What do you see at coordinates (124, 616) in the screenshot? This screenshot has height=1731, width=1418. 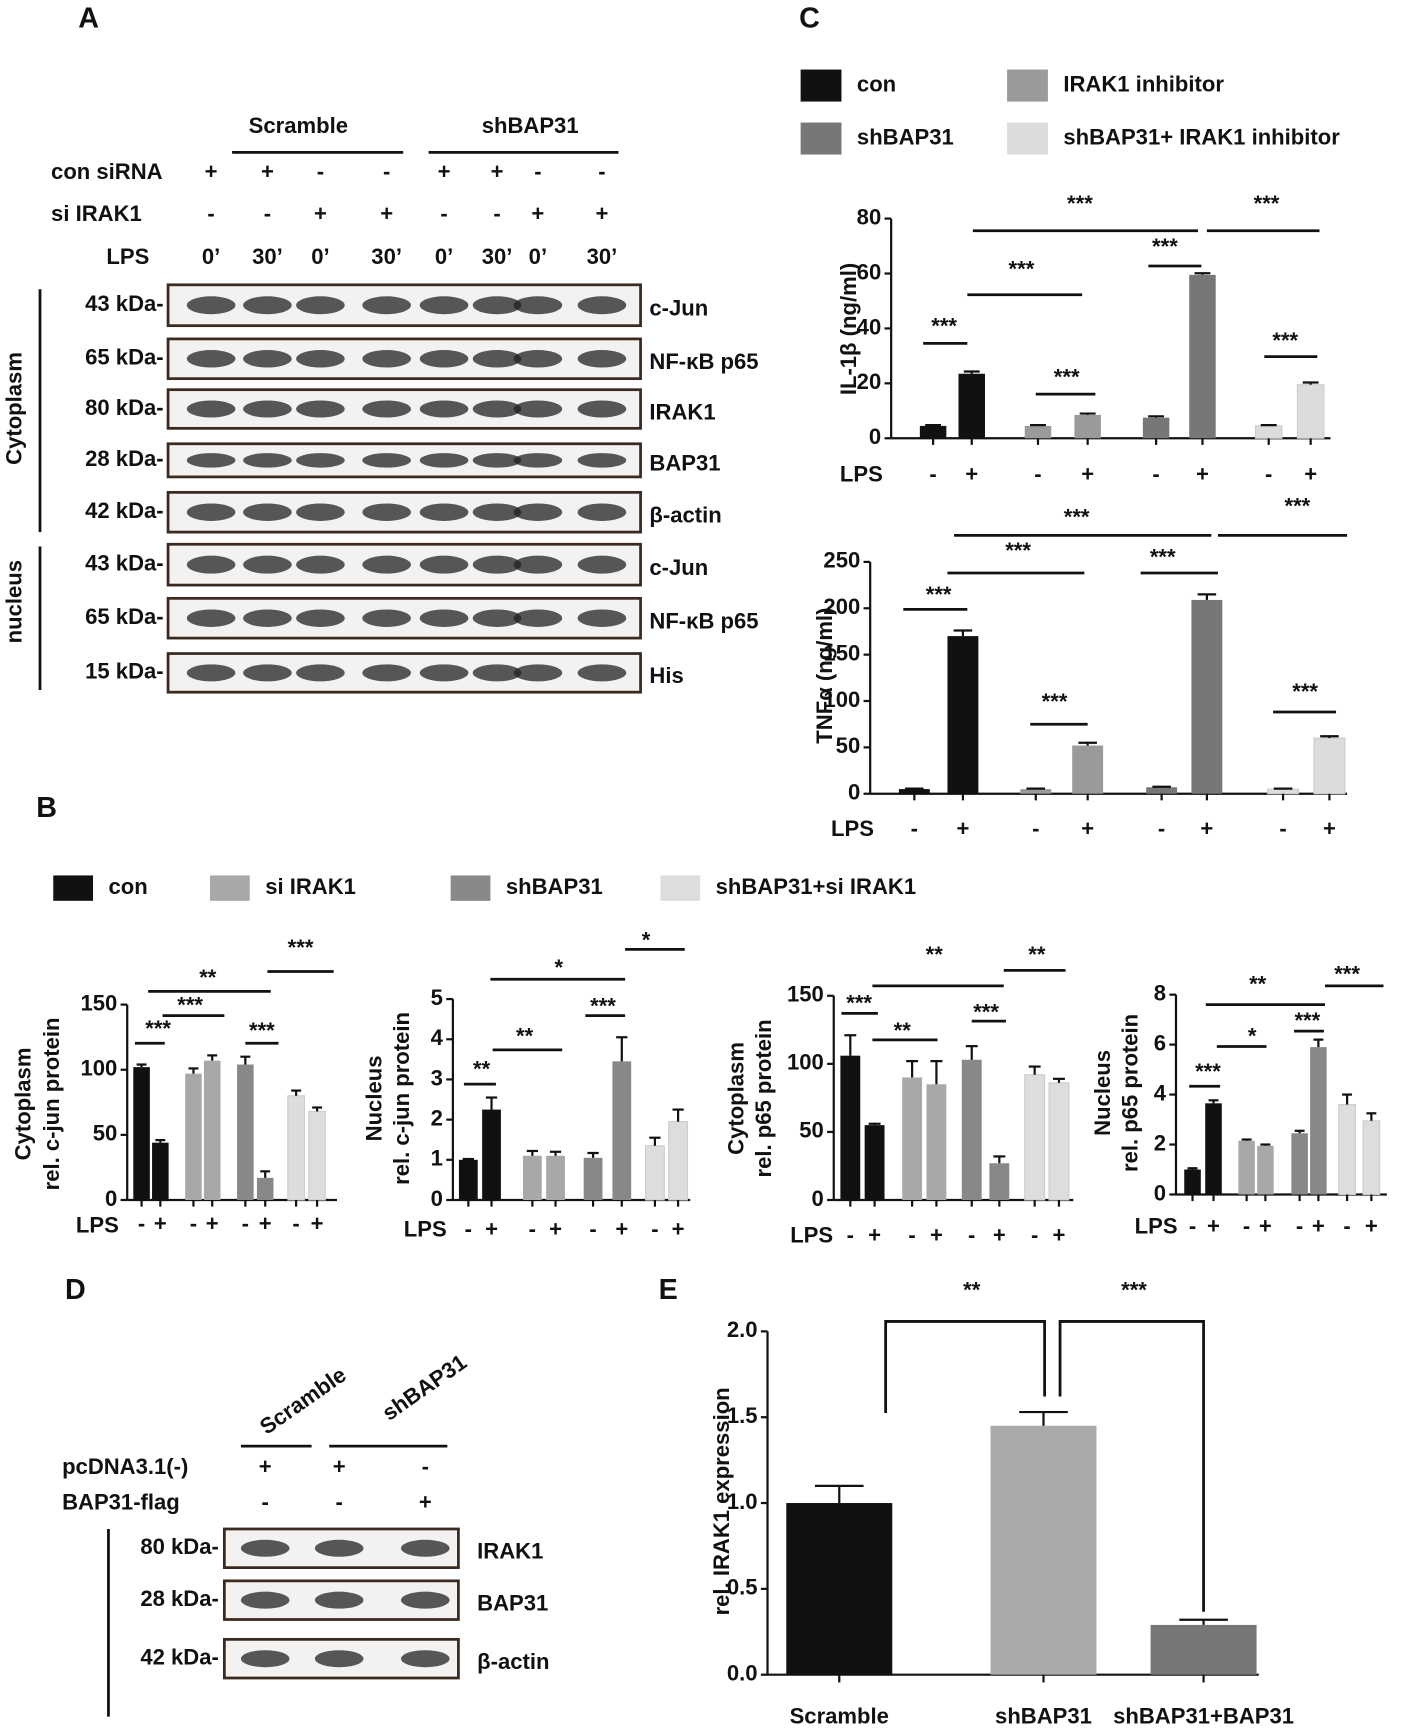 I see `size-label: 65 kDa-` at bounding box center [124, 616].